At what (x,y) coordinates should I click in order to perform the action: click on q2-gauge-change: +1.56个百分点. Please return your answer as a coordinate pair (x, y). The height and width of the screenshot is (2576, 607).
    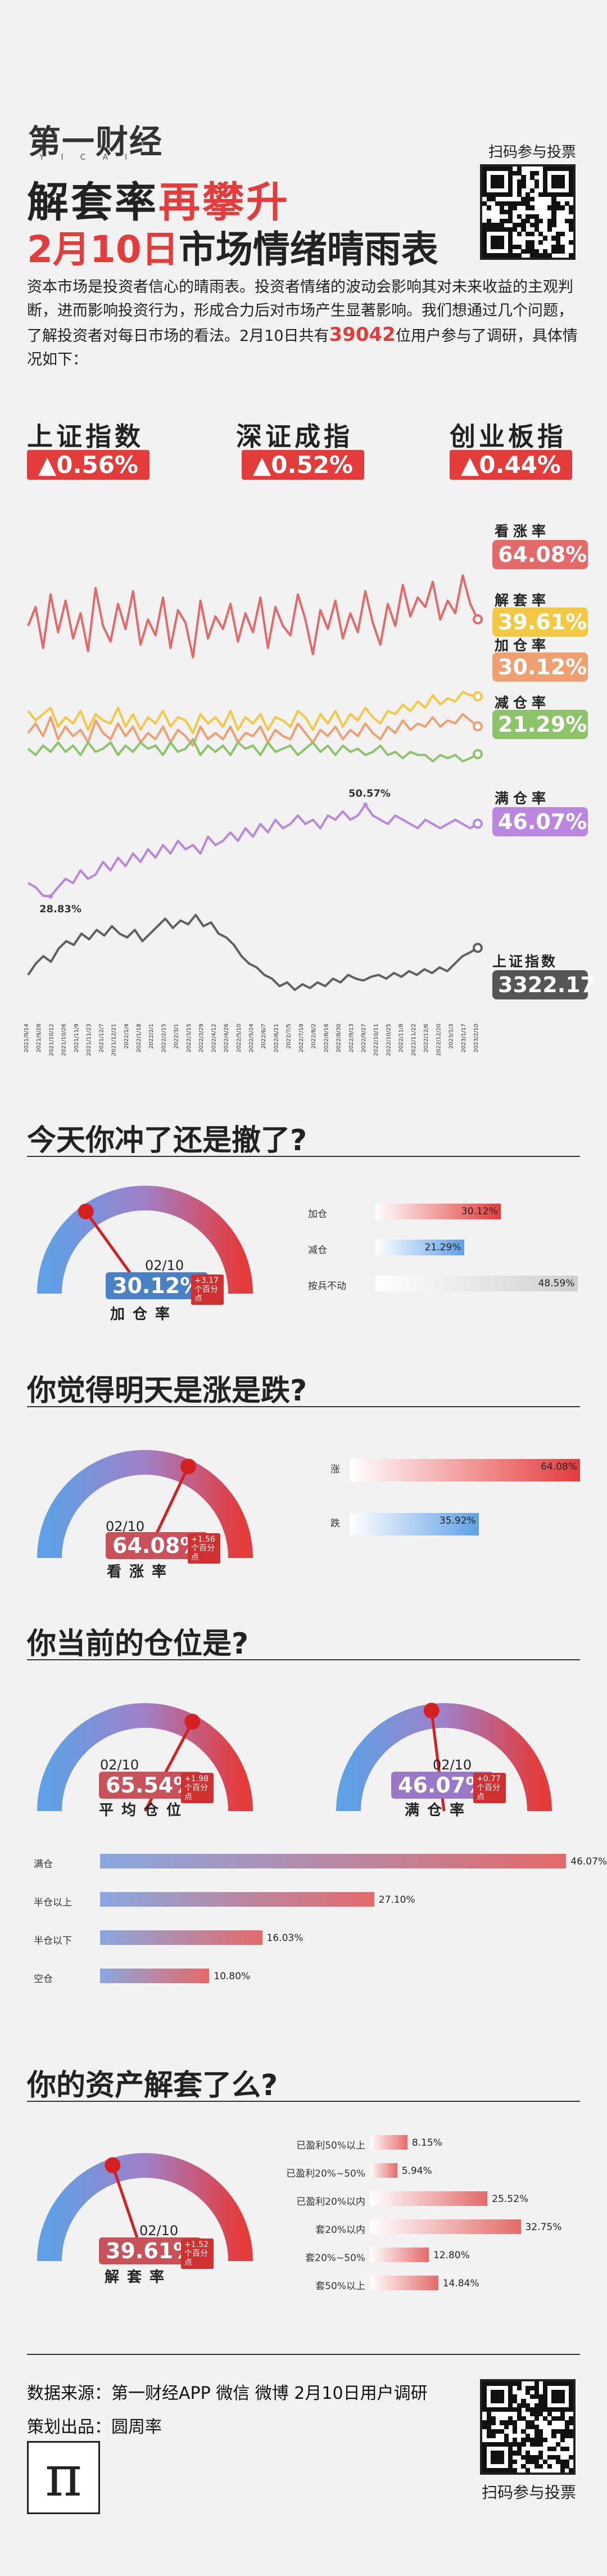
    Looking at the image, I should click on (204, 1548).